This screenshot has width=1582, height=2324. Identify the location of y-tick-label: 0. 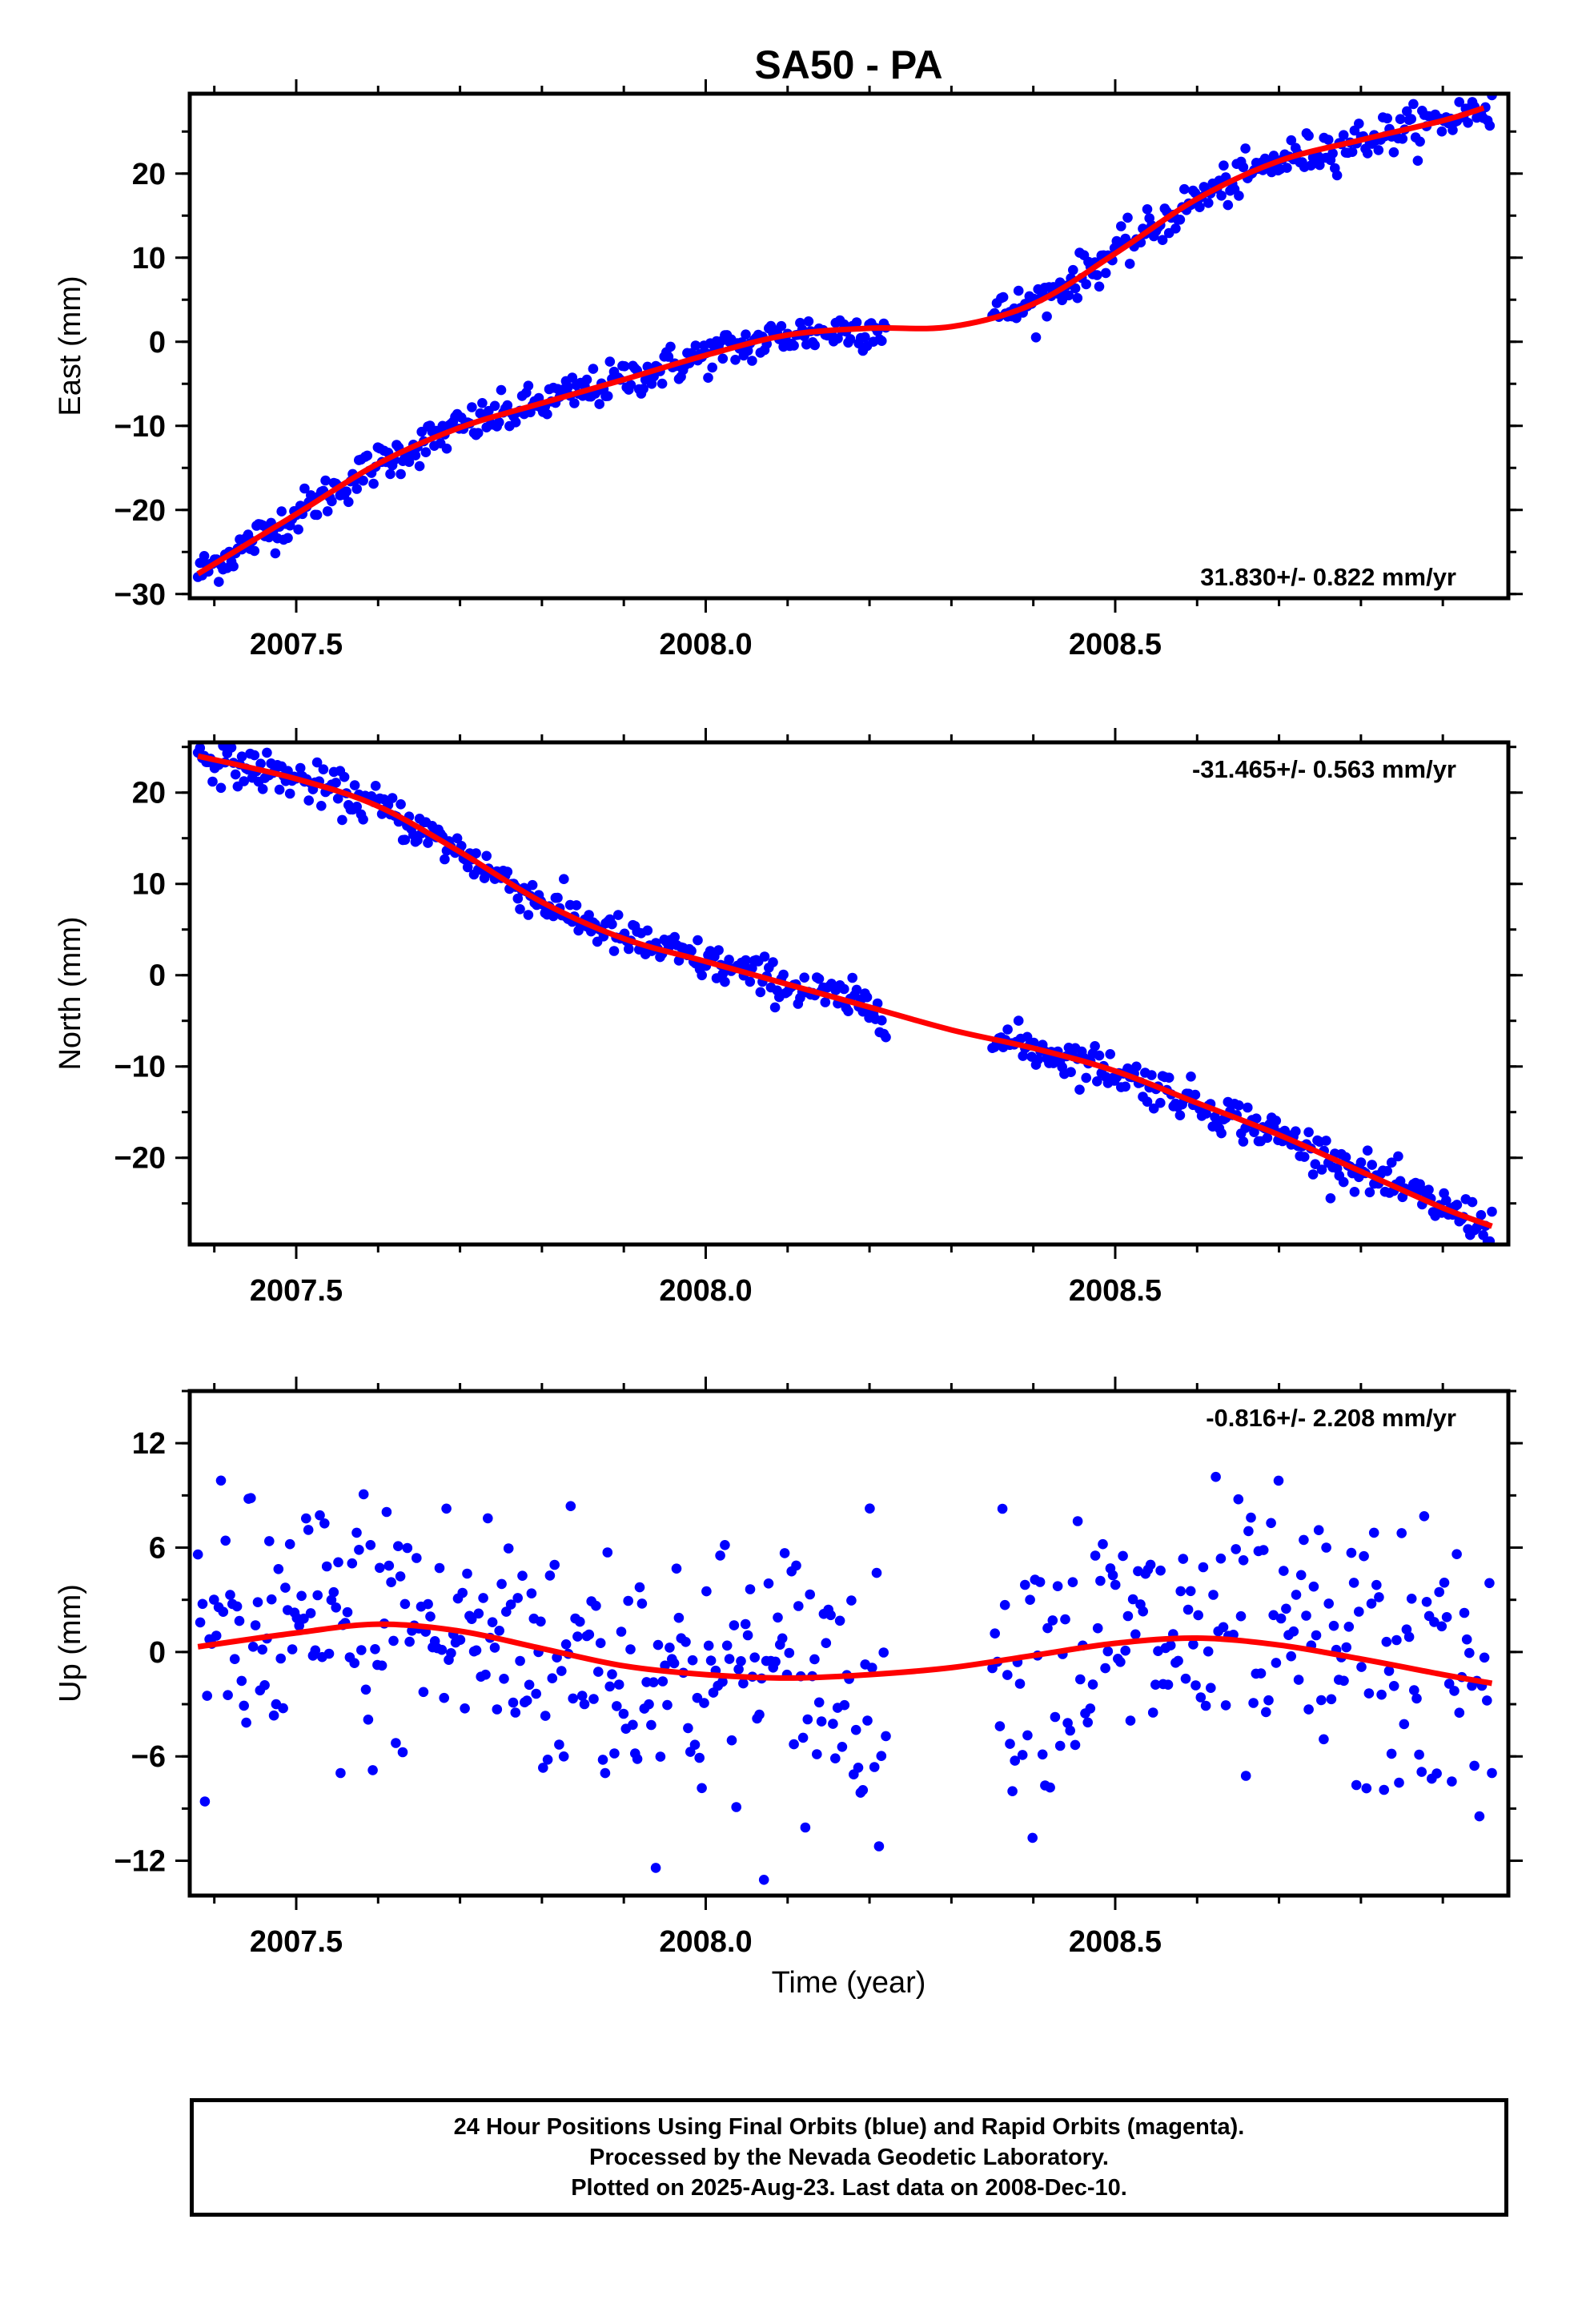
(157, 1653).